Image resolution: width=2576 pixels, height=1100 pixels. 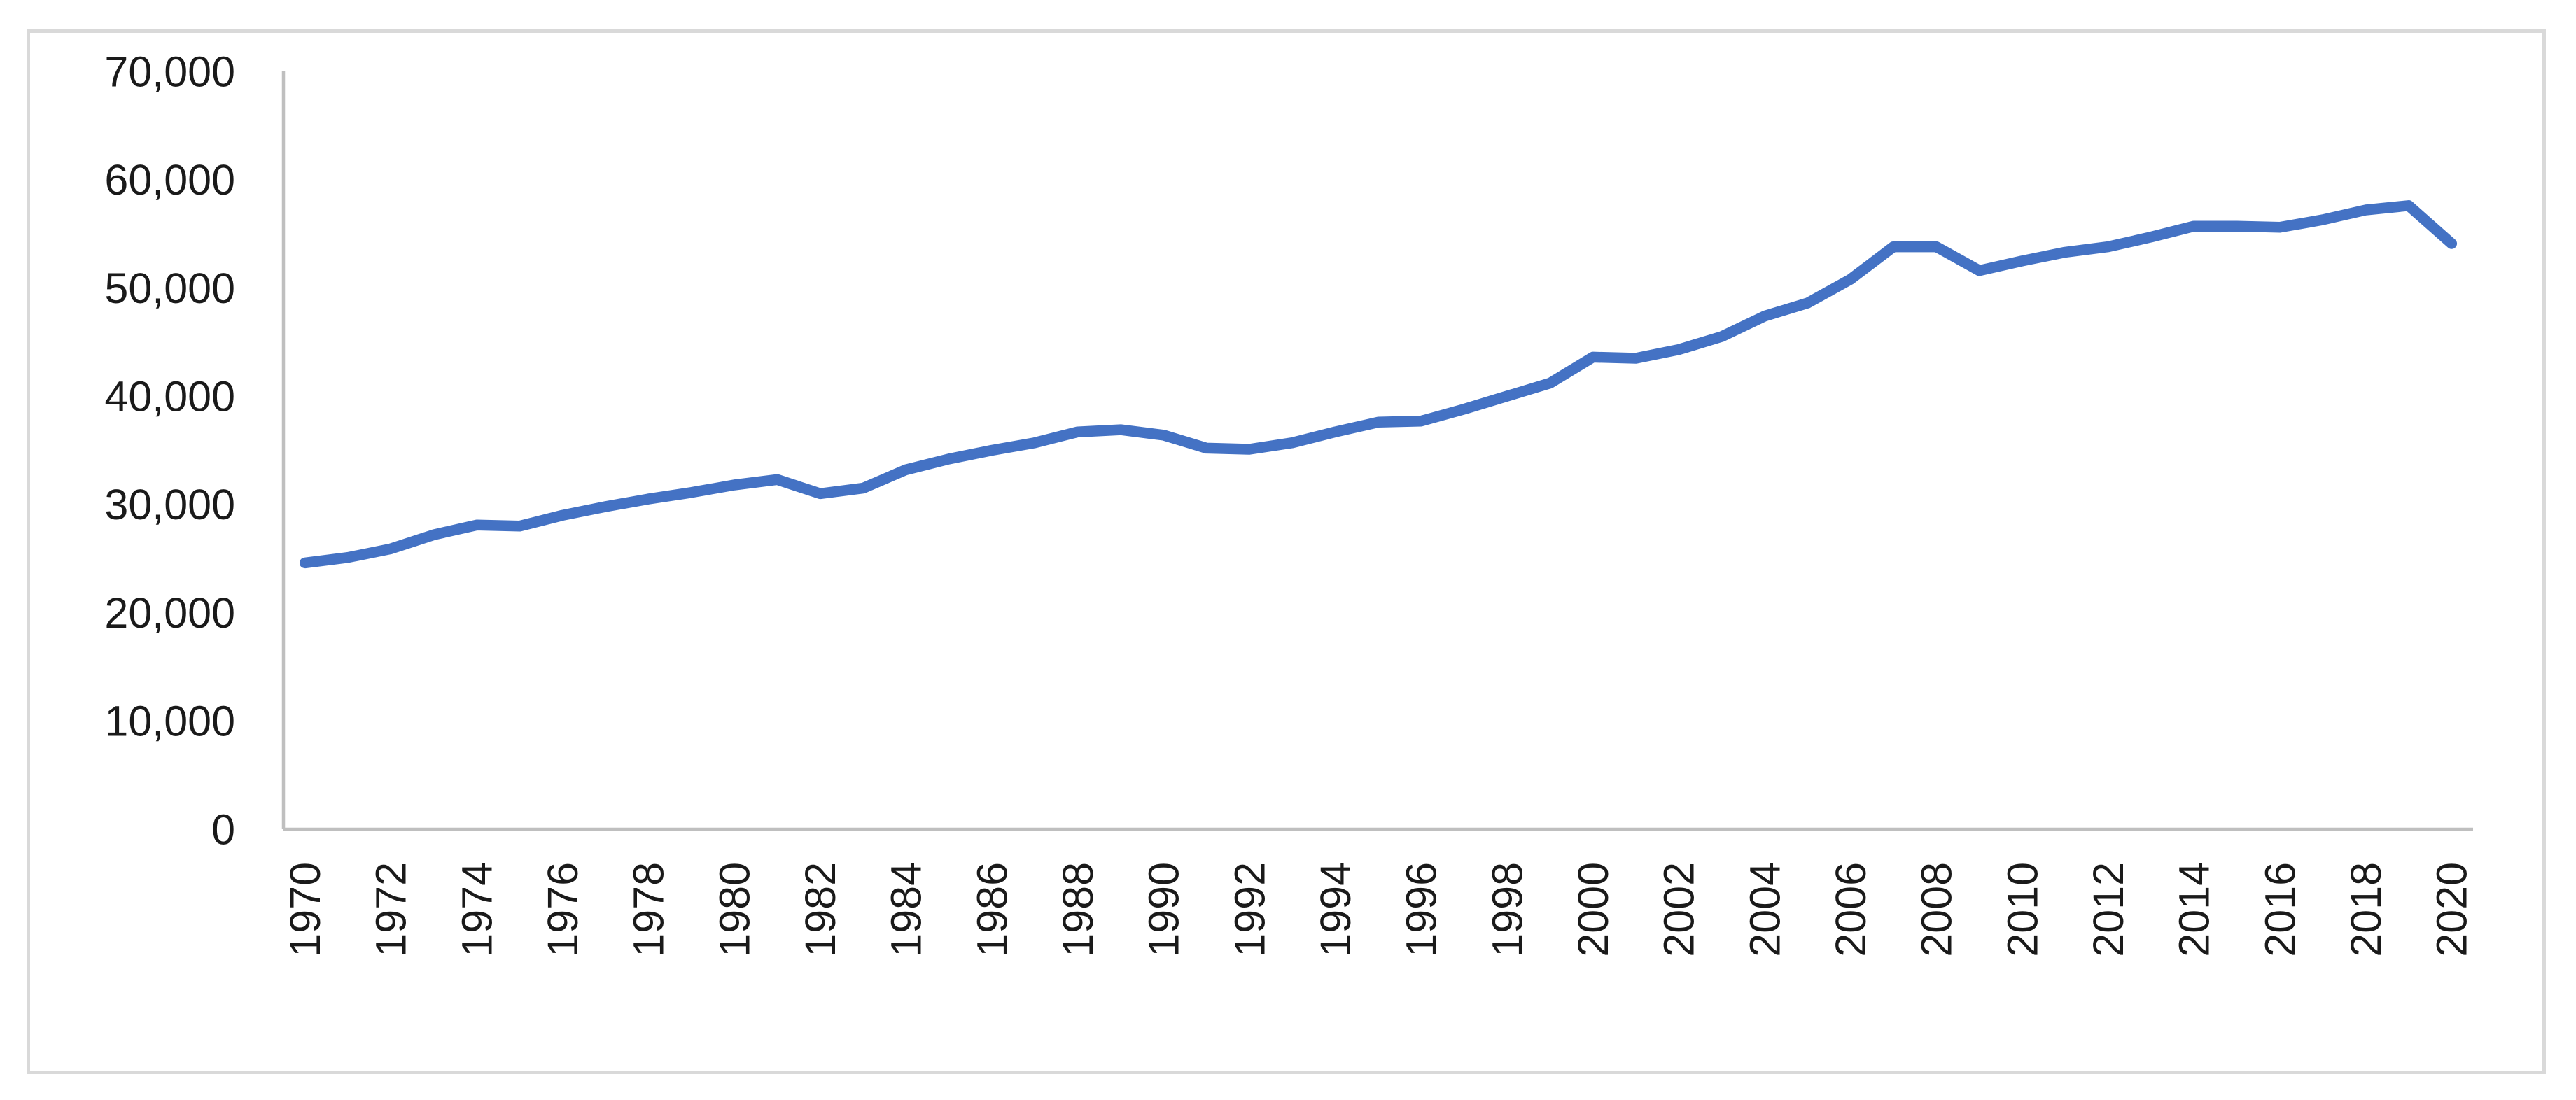 I want to click on x-axis-tick-label: 2012, so click(x=2108, y=909).